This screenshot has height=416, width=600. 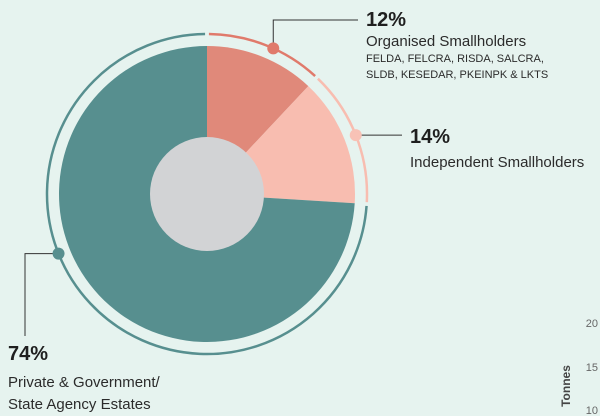 I want to click on leader-line-organised, so click(x=315, y=34).